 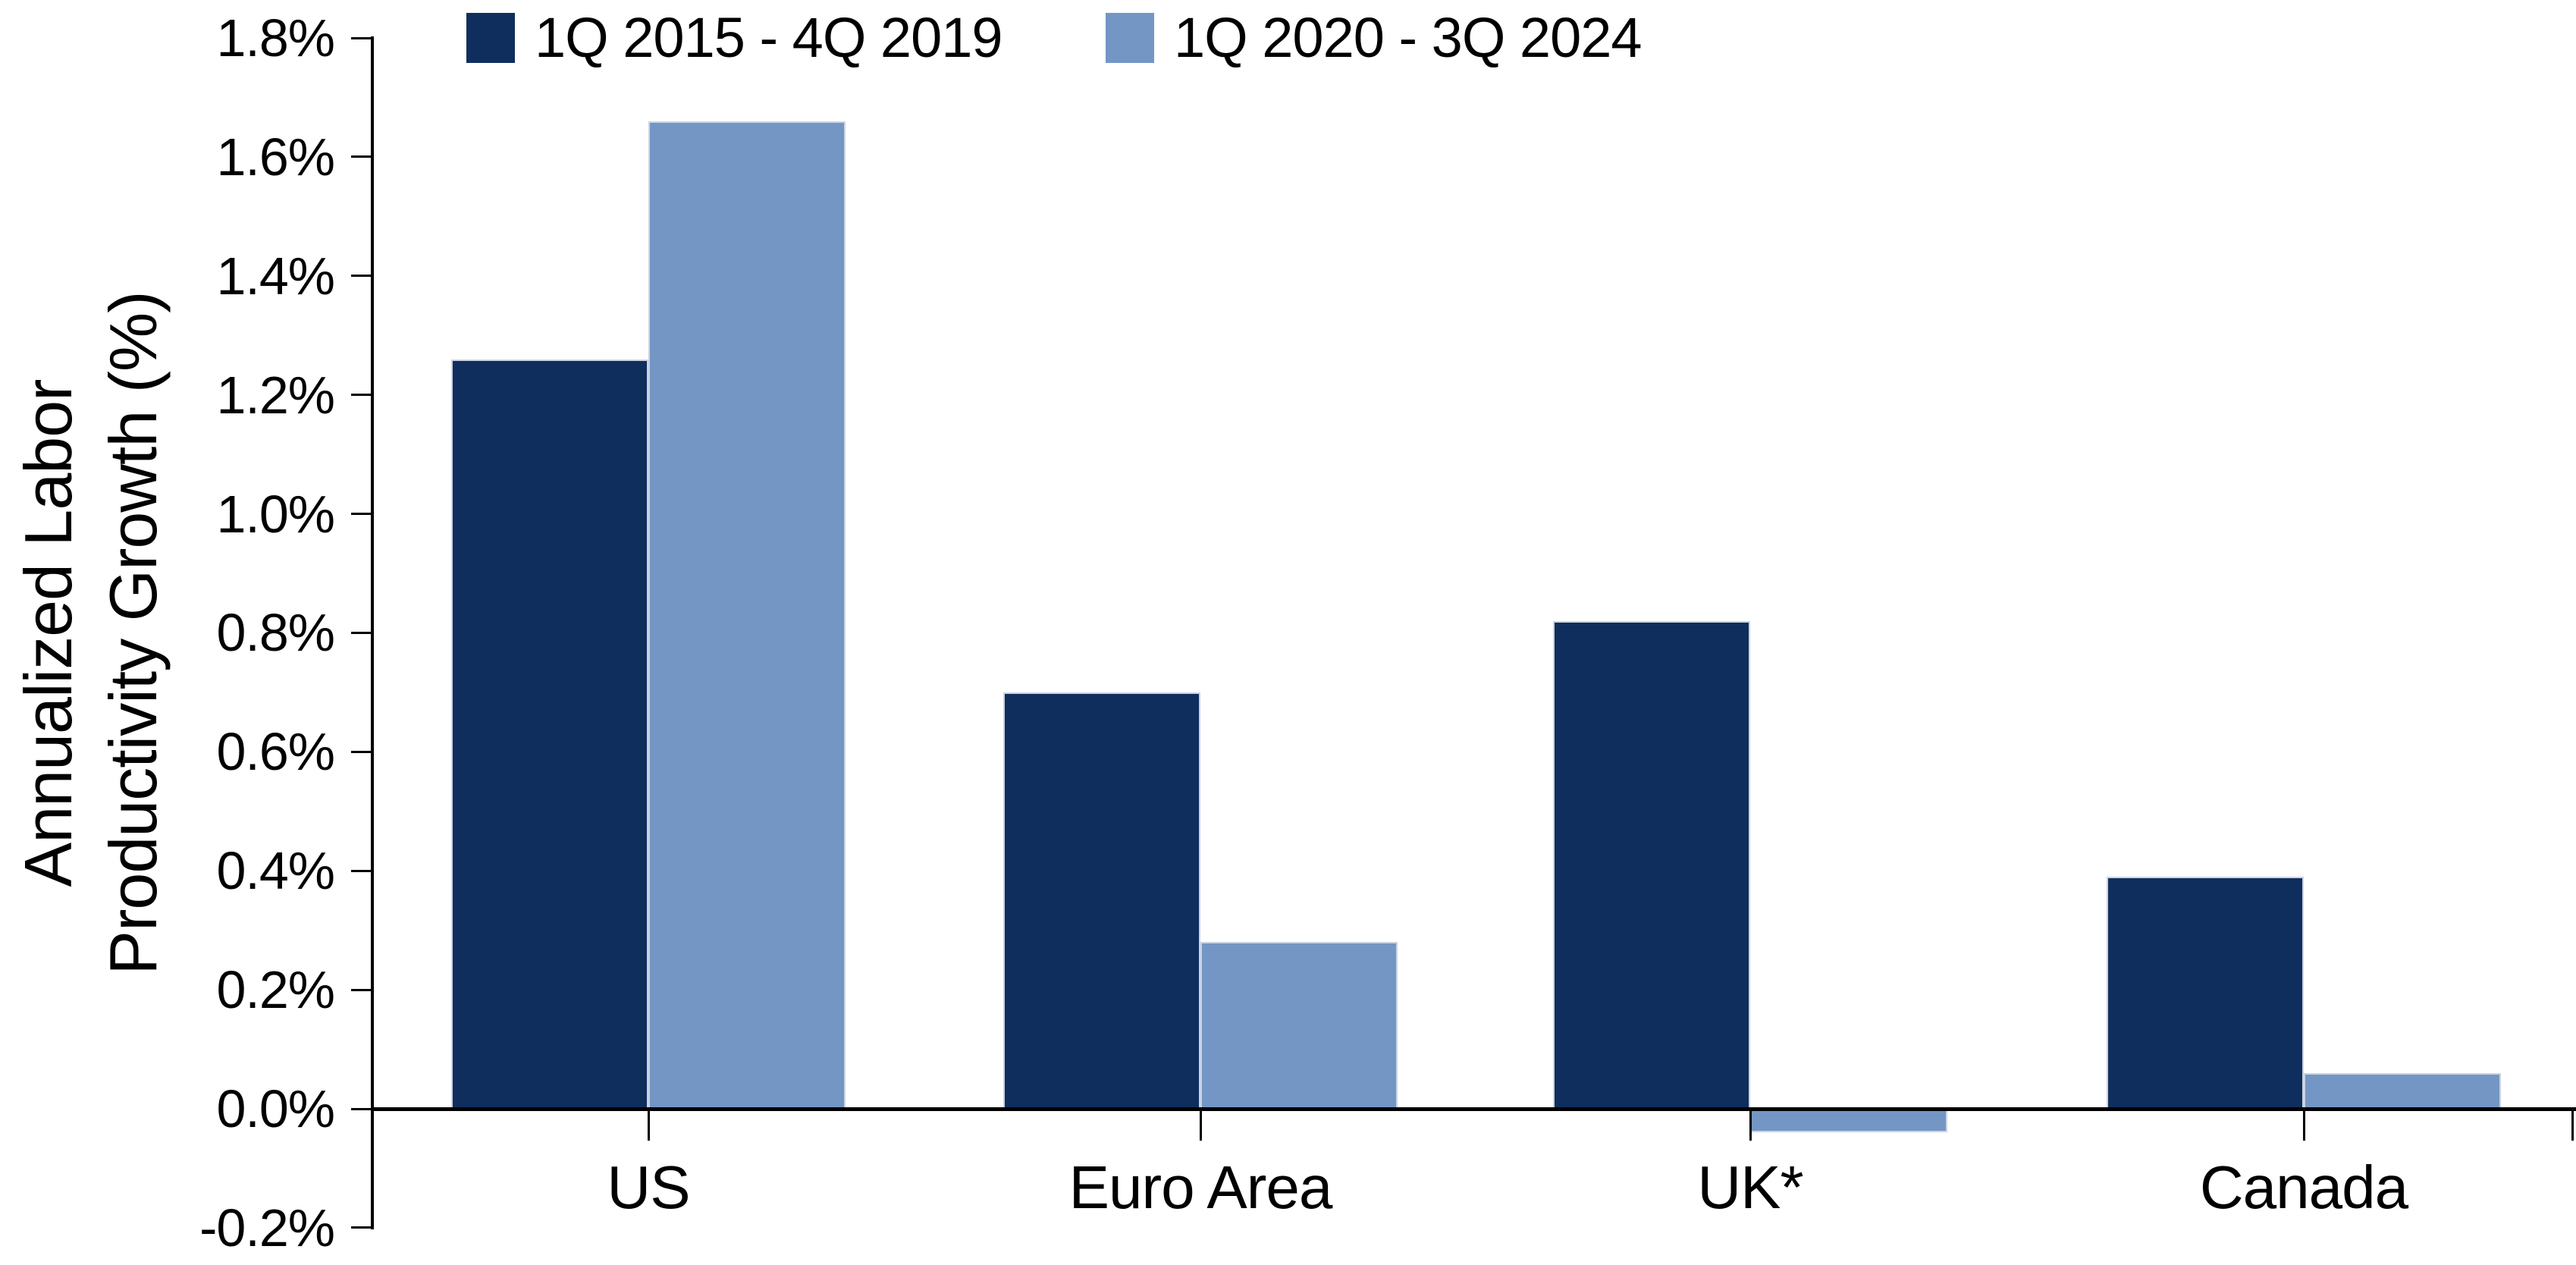 What do you see at coordinates (267, 1227) in the screenshot?
I see `y-tick-label: -0.2%` at bounding box center [267, 1227].